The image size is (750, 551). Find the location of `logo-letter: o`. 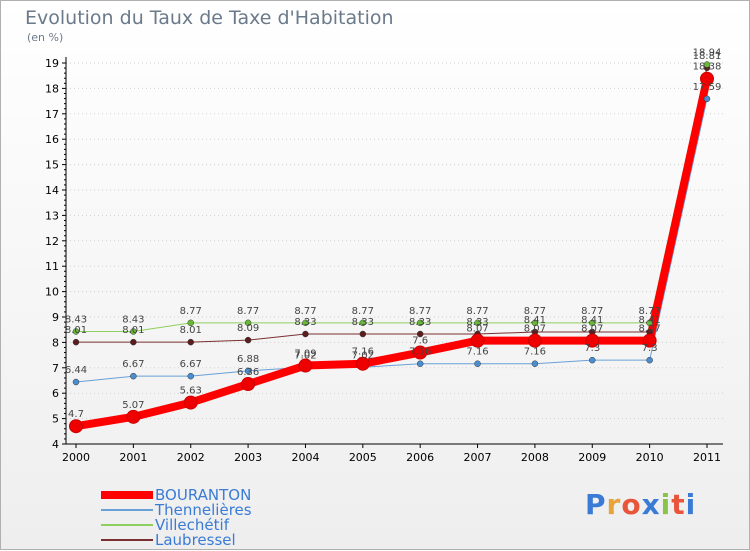

logo-letter: o is located at coordinates (631, 504).